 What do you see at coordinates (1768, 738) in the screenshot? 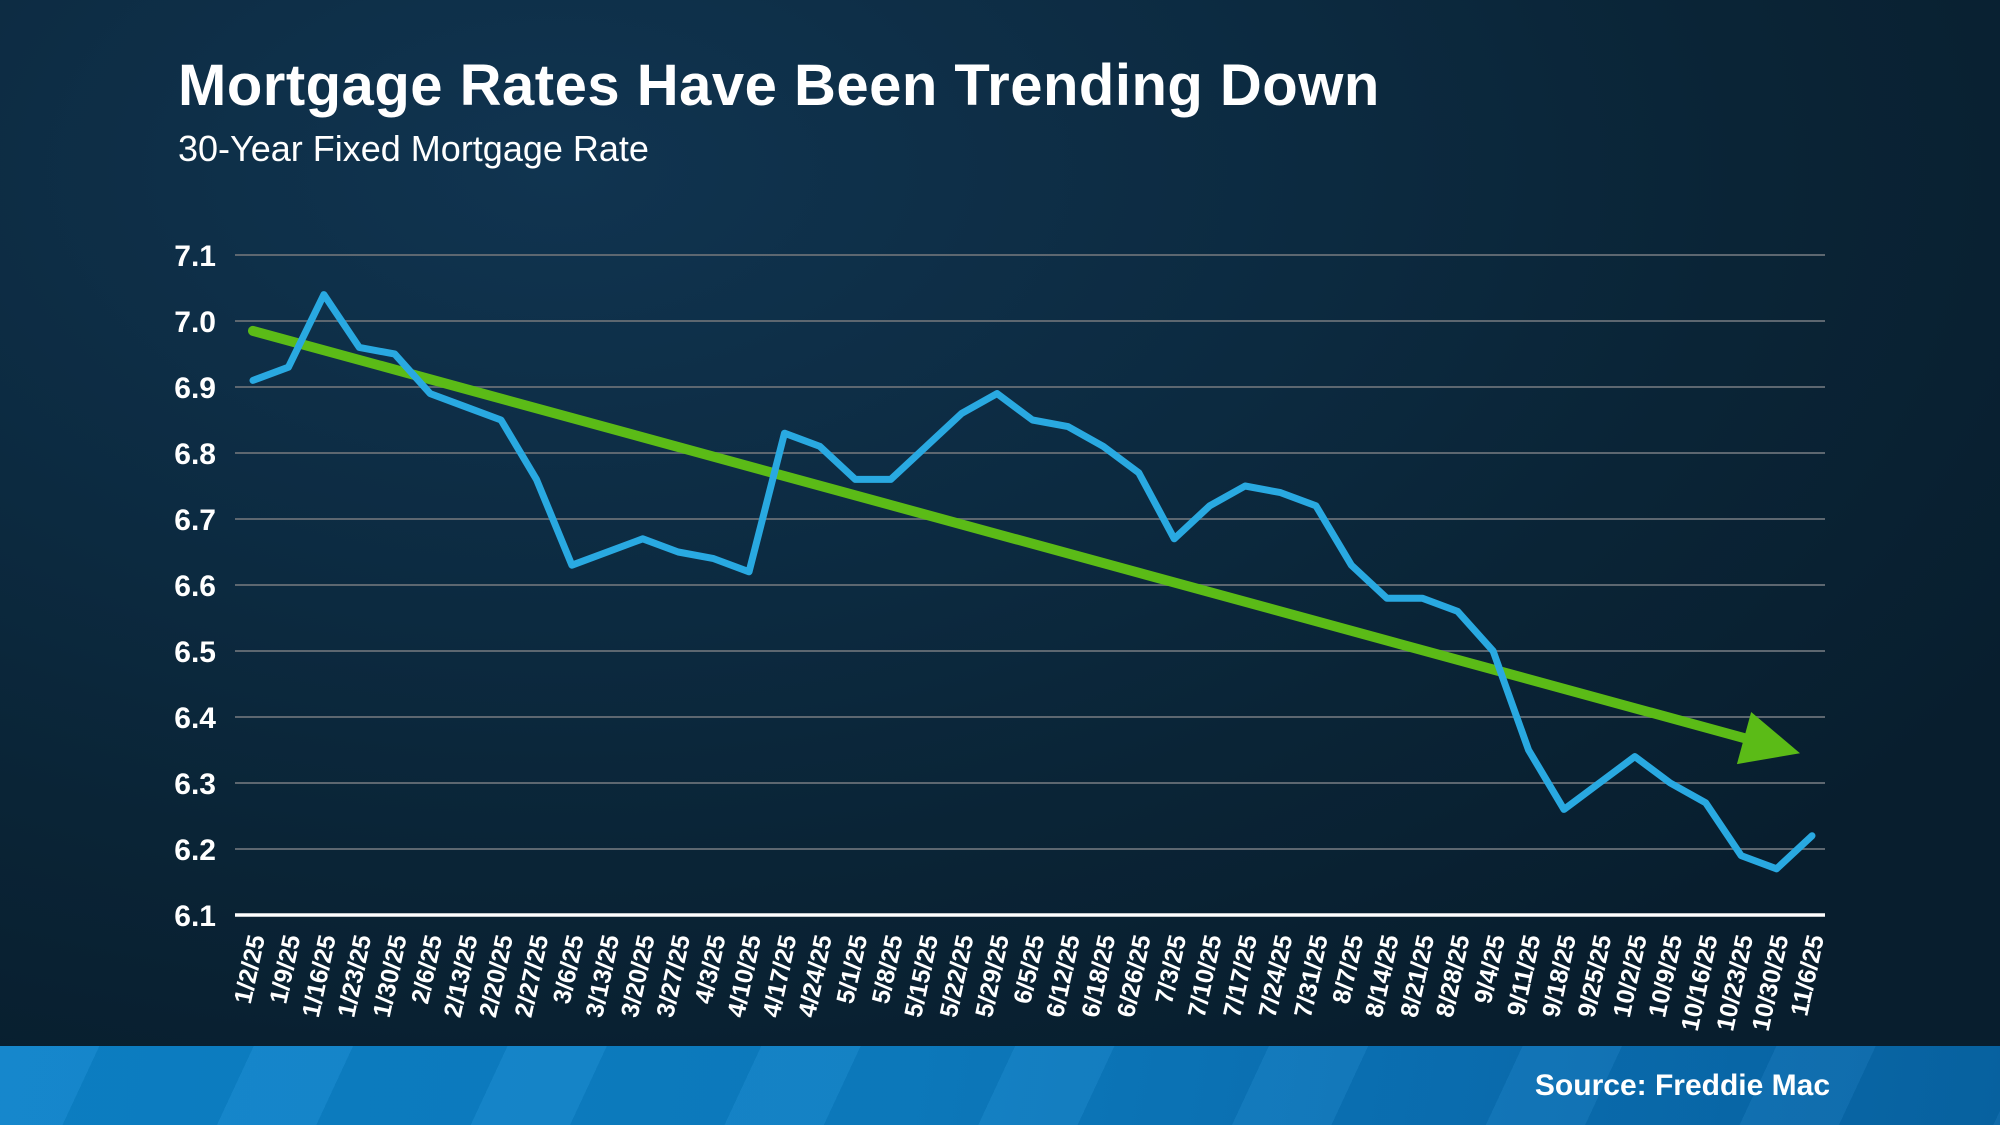
I see `trend-arrowhead` at bounding box center [1768, 738].